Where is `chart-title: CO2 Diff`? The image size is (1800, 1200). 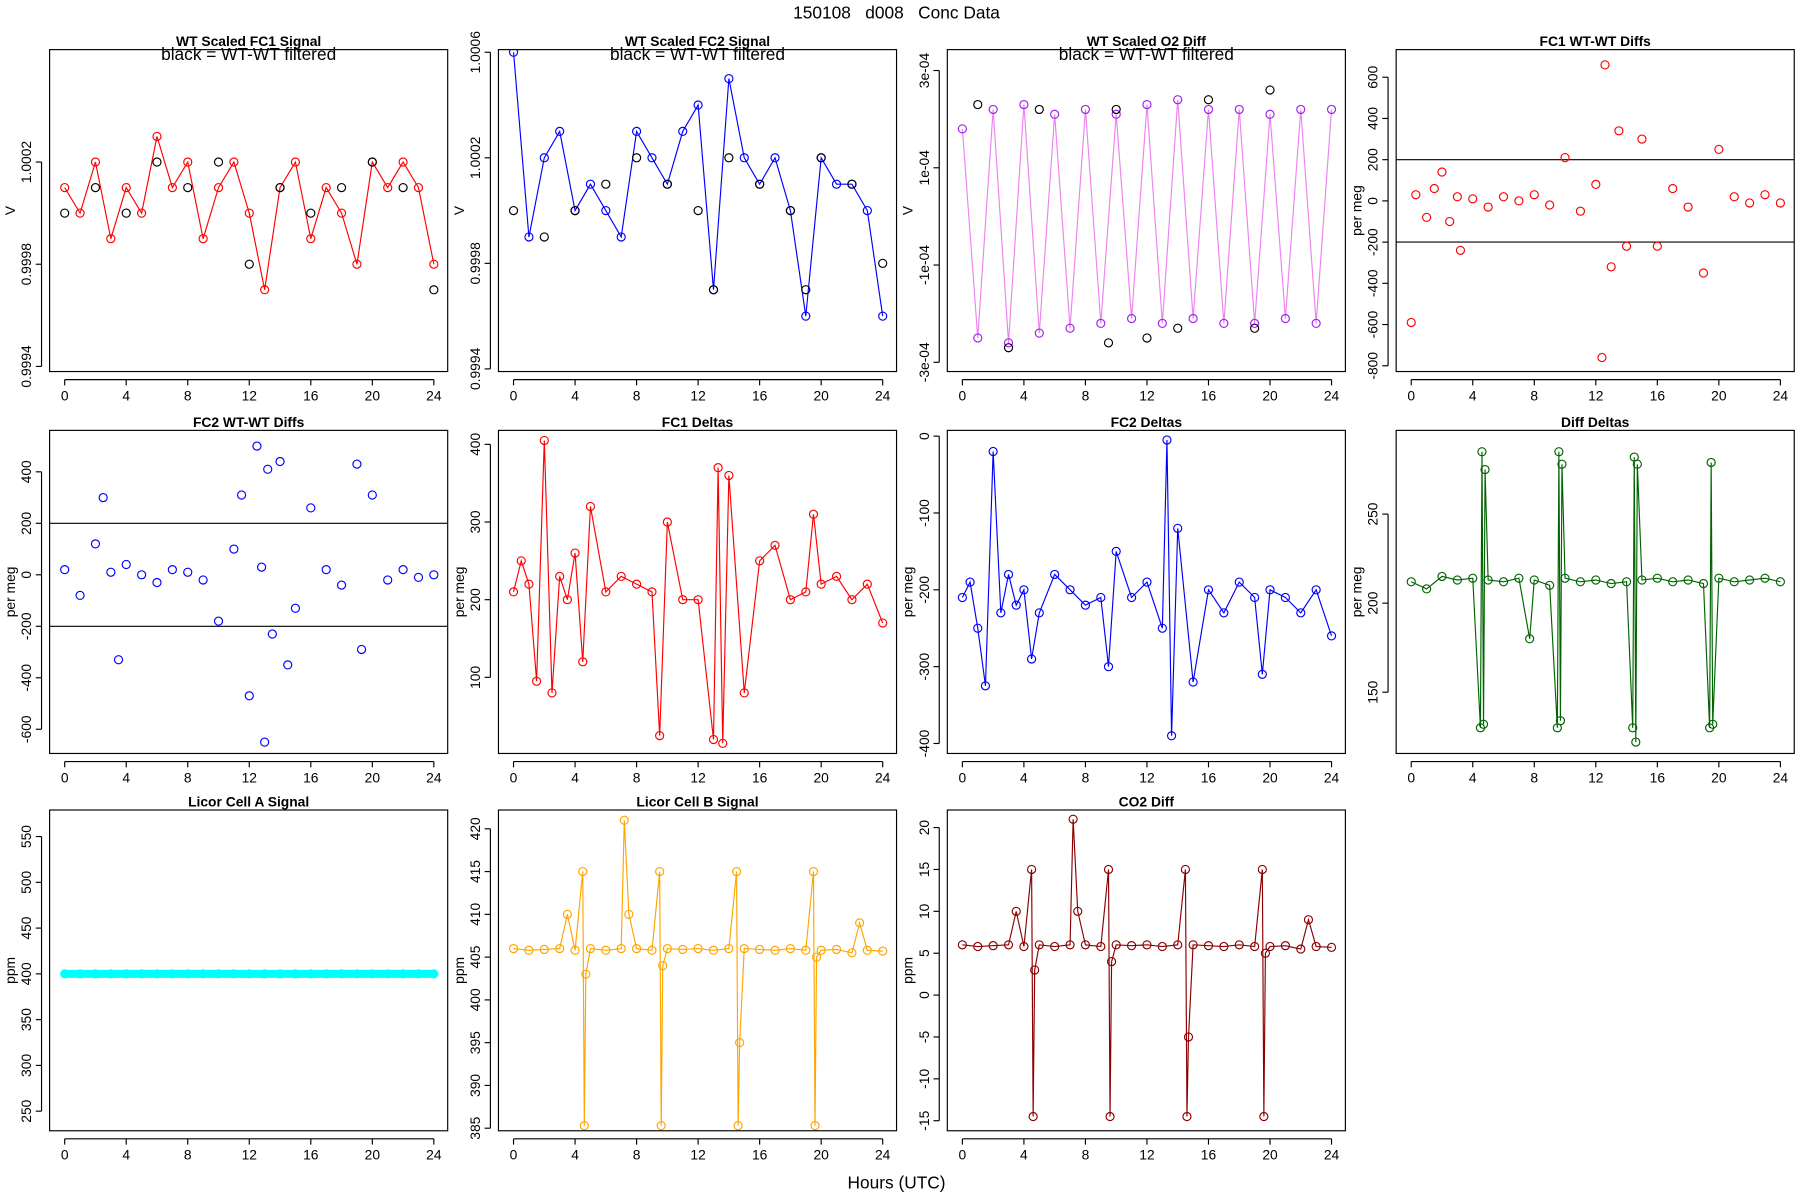 chart-title: CO2 Diff is located at coordinates (1147, 802).